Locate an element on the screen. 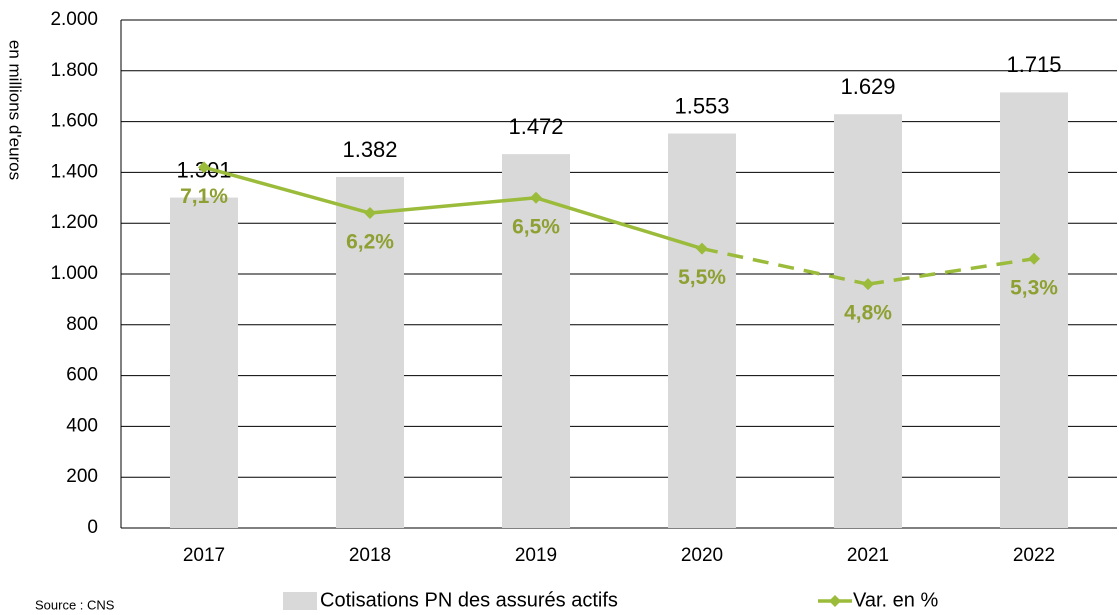 This screenshot has width=1119, height=615. line-value-label: 5,3% is located at coordinates (1034, 287).